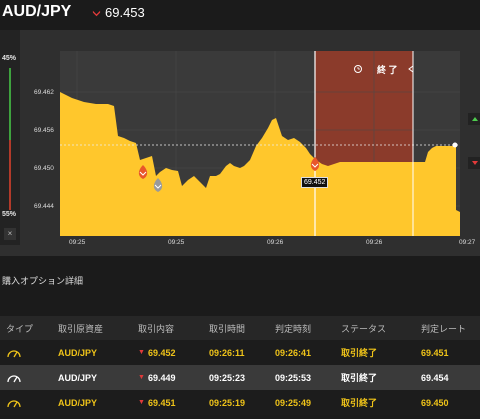 This screenshot has height=419, width=480. I want to click on entry-marker-red, so click(143, 172).